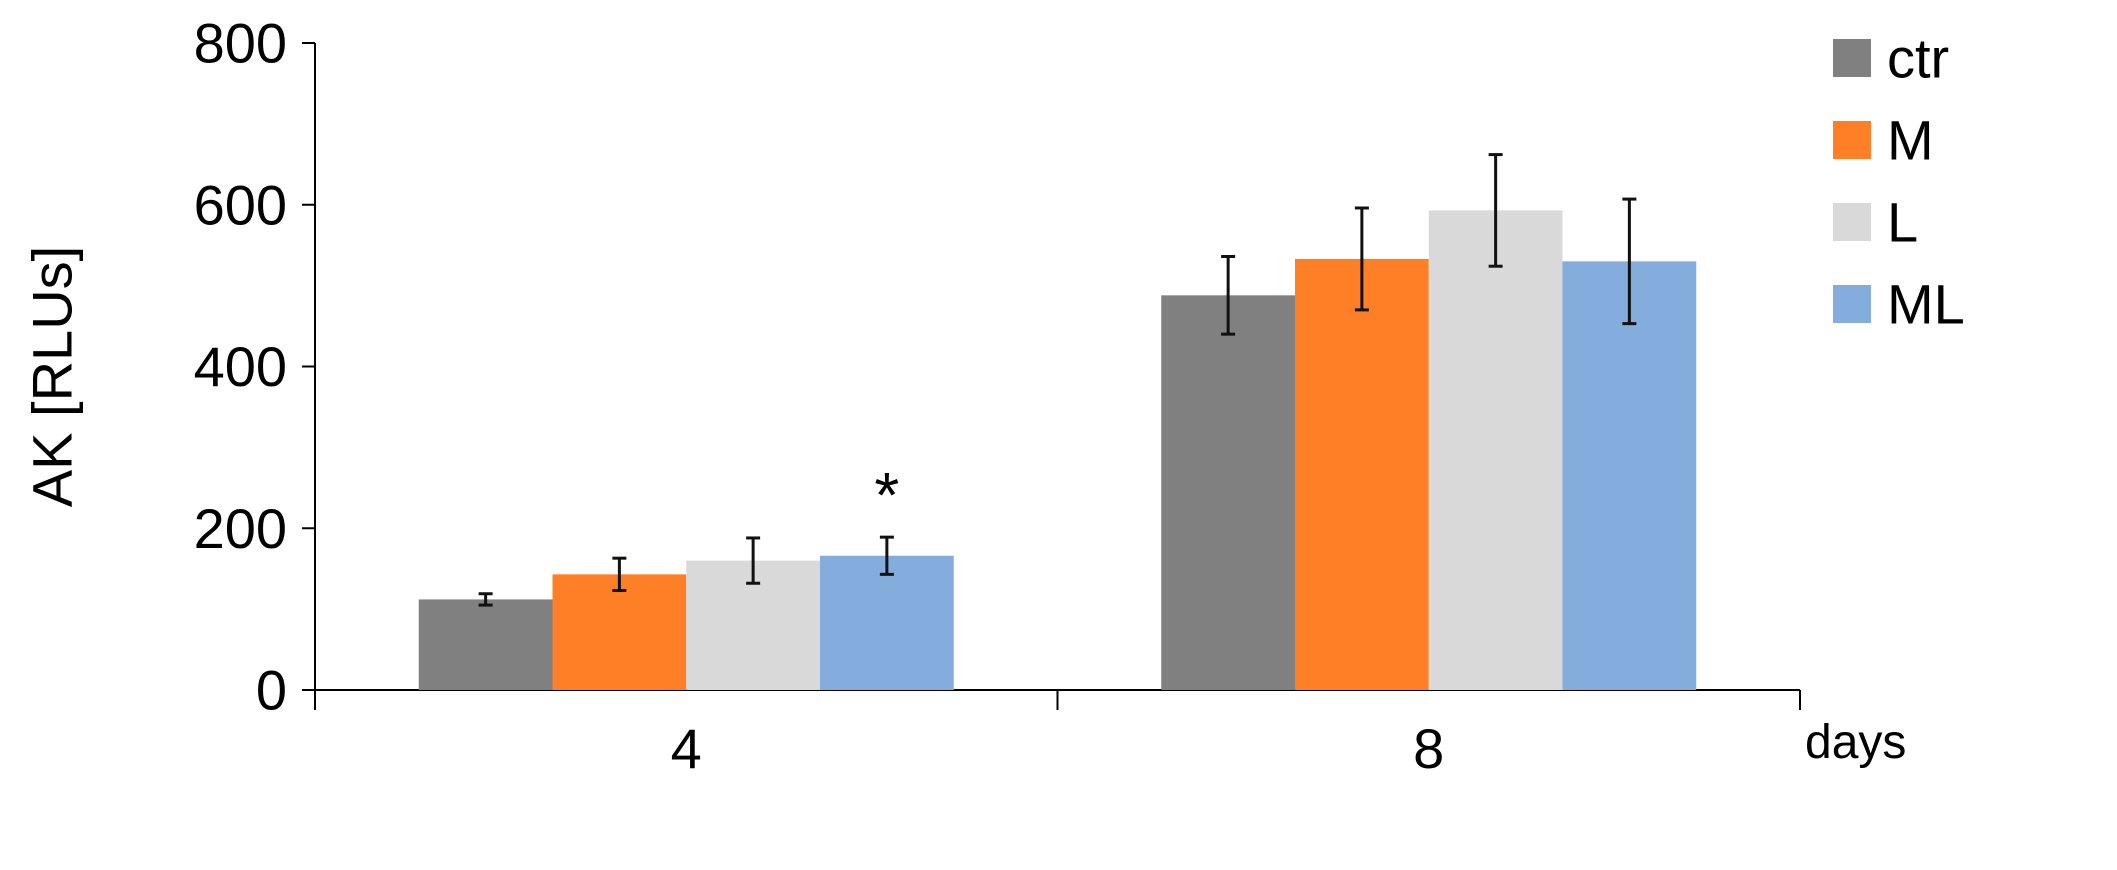 The image size is (2117, 870). What do you see at coordinates (1899, 181) in the screenshot?
I see `legend: ctr ML ML` at bounding box center [1899, 181].